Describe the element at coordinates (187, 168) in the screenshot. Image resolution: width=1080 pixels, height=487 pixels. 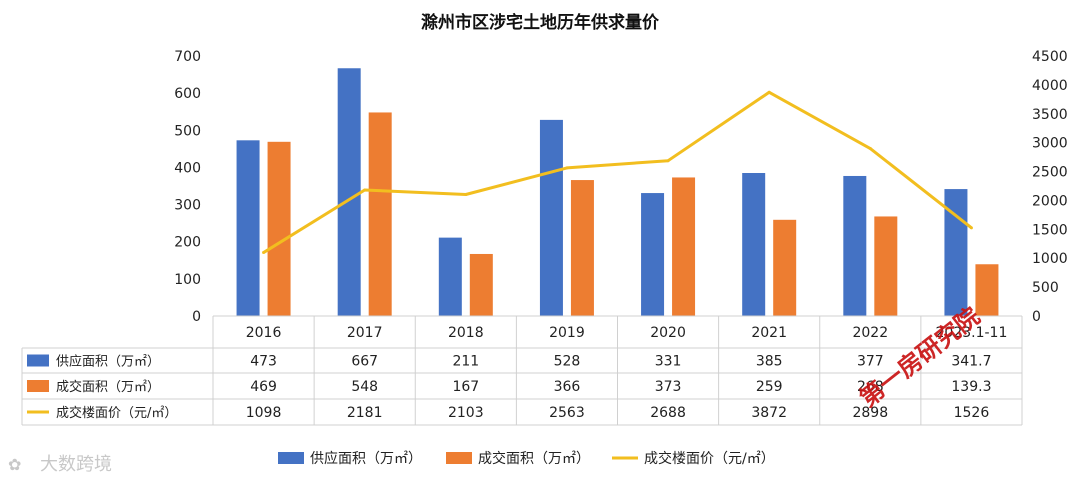
I see `y-left-tick-label: 400` at that location.